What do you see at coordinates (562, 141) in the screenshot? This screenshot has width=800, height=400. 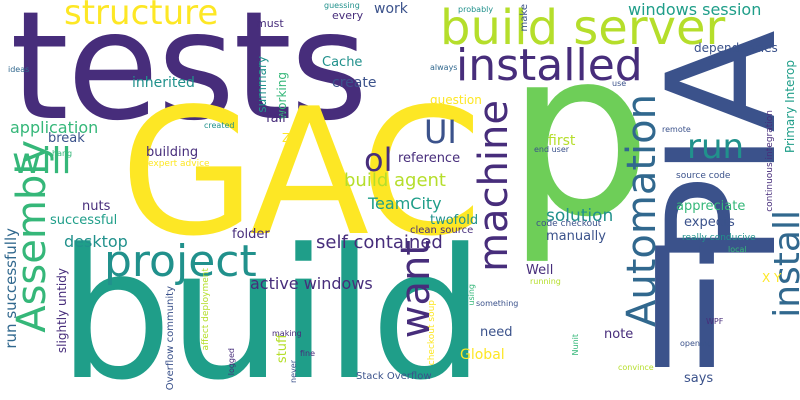 I see `word-first: first` at bounding box center [562, 141].